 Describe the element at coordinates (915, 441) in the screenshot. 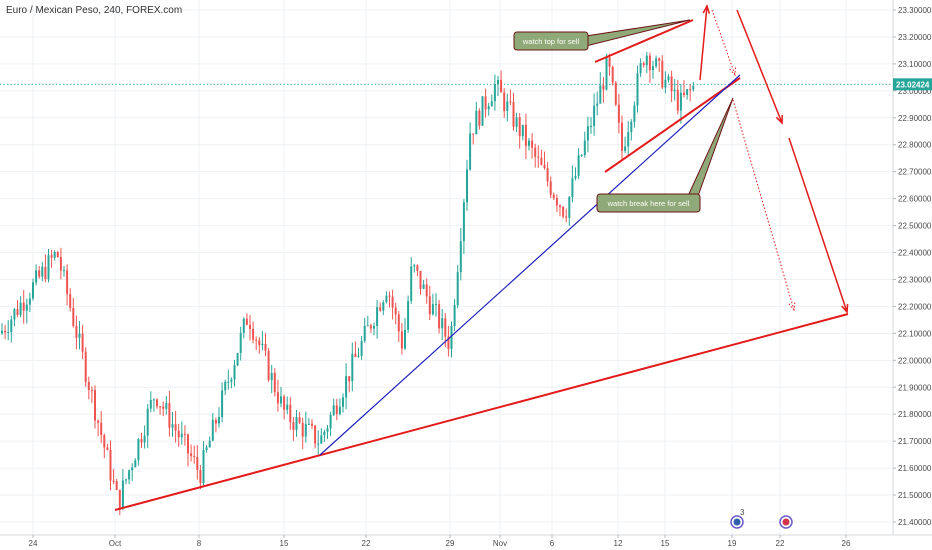

I see `y-tick-label: 21.70000` at that location.